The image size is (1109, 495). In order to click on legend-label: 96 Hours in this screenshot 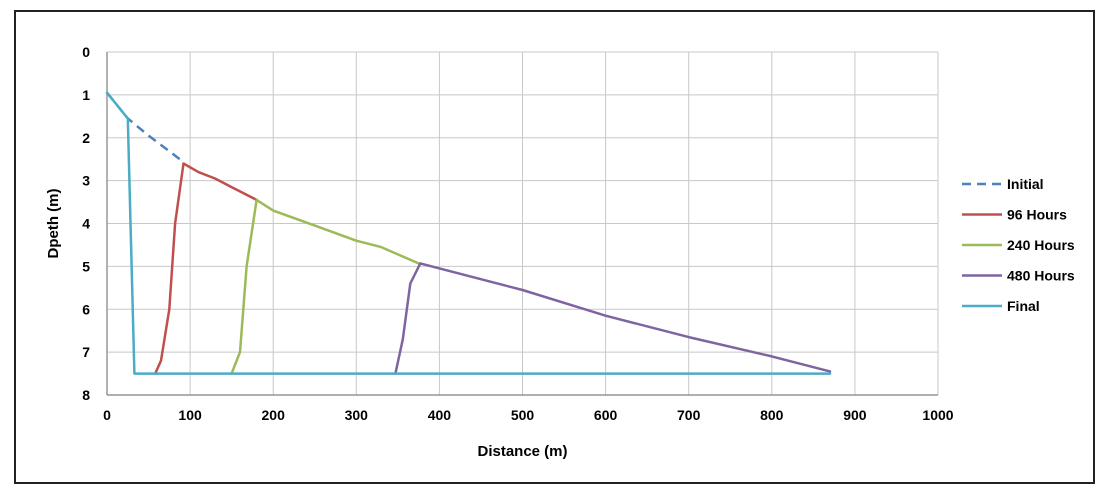, I will do `click(1037, 215)`.